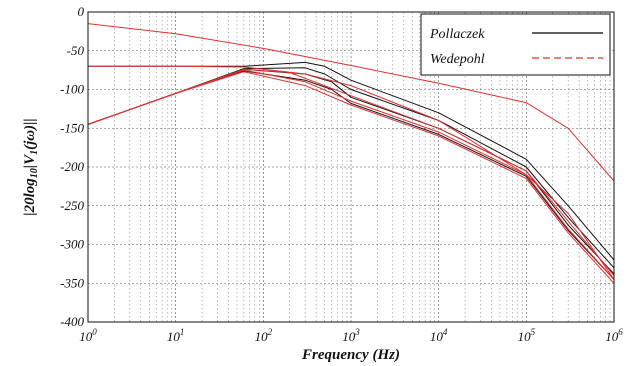 The image size is (637, 366). Describe the element at coordinates (527, 335) in the screenshot. I see `x-tick-label: 10⁵` at that location.